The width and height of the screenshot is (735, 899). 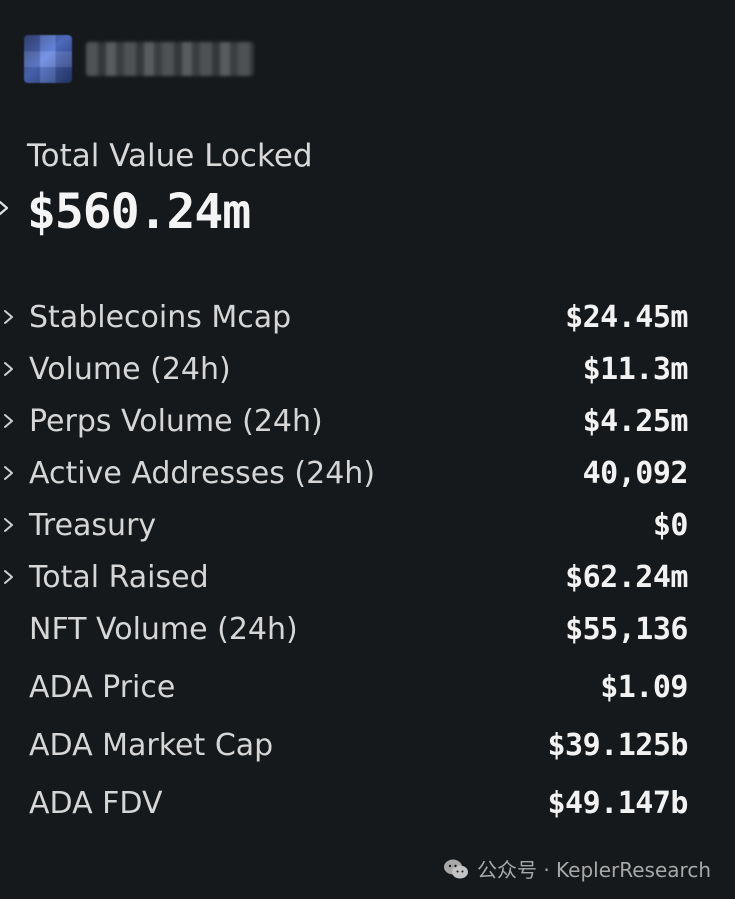 What do you see at coordinates (367, 424) in the screenshot?
I see `metric-row-perps-volume-24h: Perps Volume (24h) $4.25m` at bounding box center [367, 424].